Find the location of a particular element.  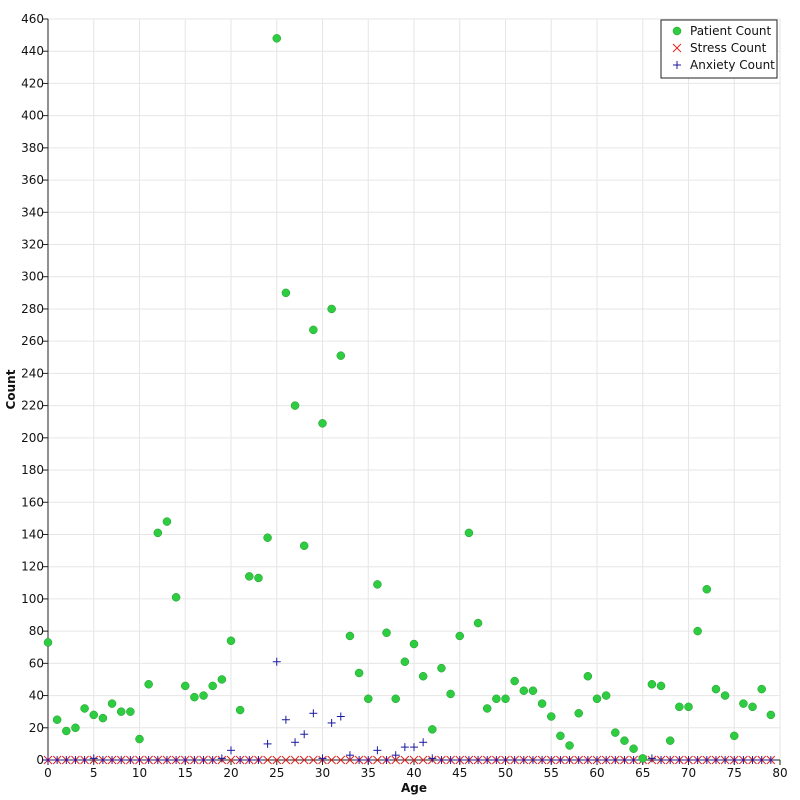

y-tick-label: 360 is located at coordinates (32, 180).